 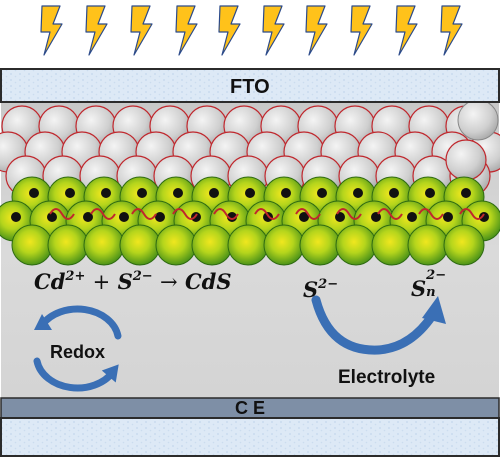 I want to click on redox-label: Redox, so click(x=78, y=352).